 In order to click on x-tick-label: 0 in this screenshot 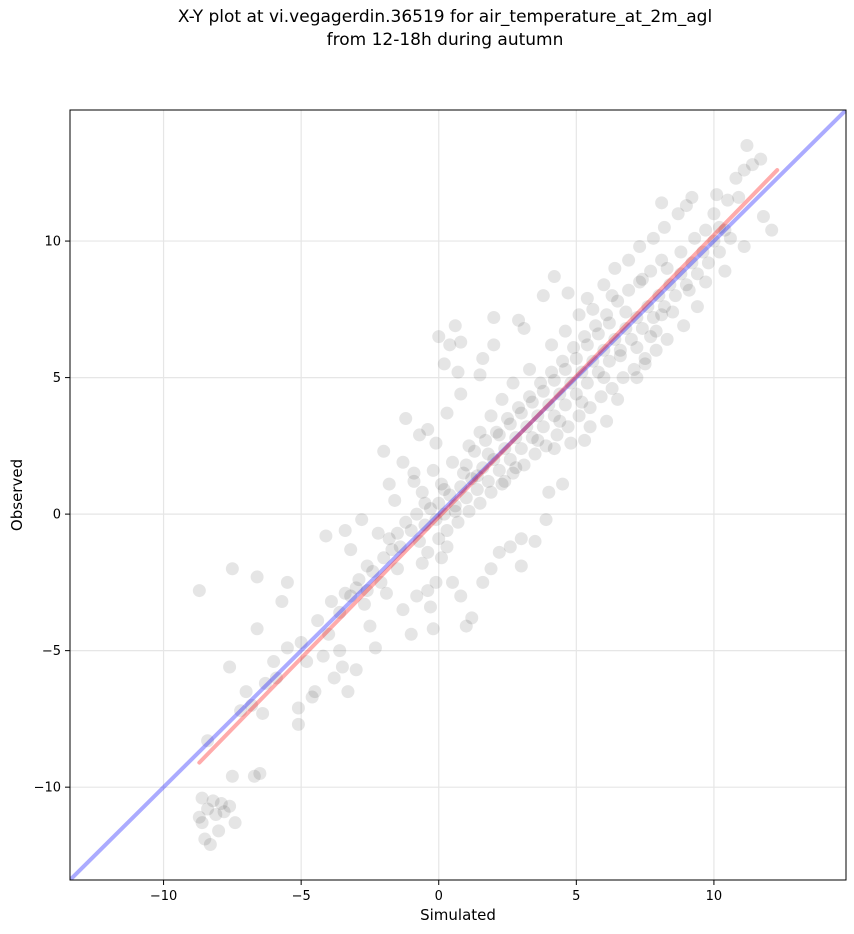, I will do `click(439, 896)`.